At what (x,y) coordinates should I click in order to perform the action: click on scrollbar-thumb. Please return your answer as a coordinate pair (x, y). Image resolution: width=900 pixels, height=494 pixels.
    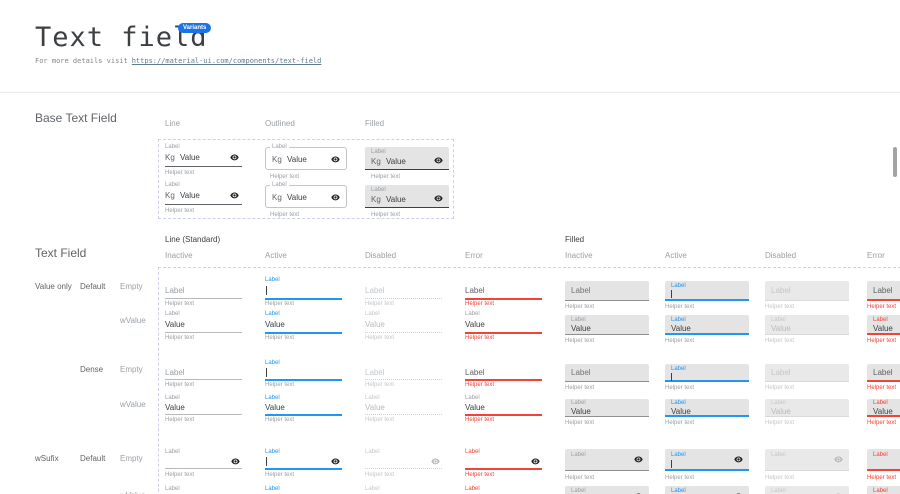
    Looking at the image, I should click on (895, 162).